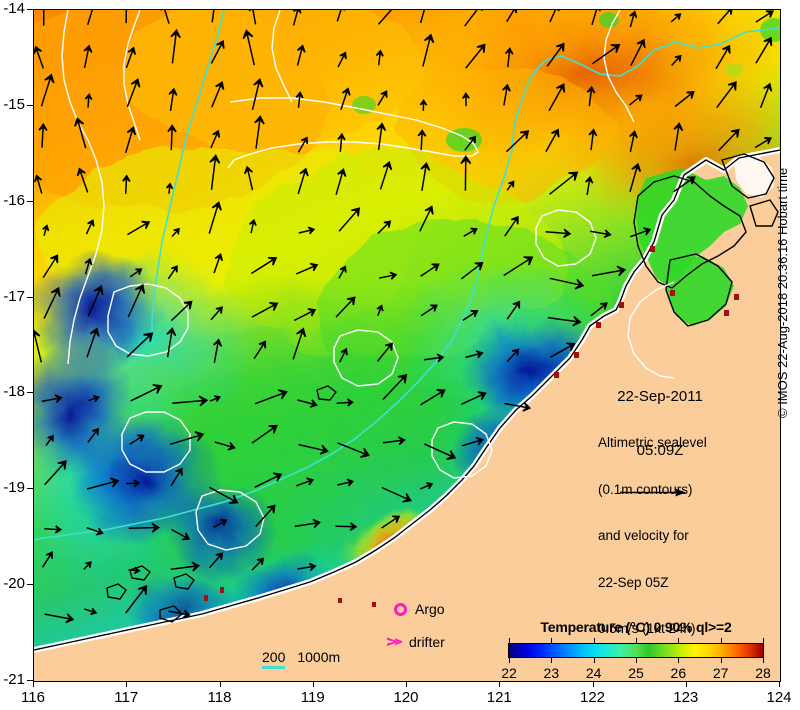 This screenshot has height=710, width=800. What do you see at coordinates (14, 8) in the screenshot?
I see `y-tick-label: -14` at bounding box center [14, 8].